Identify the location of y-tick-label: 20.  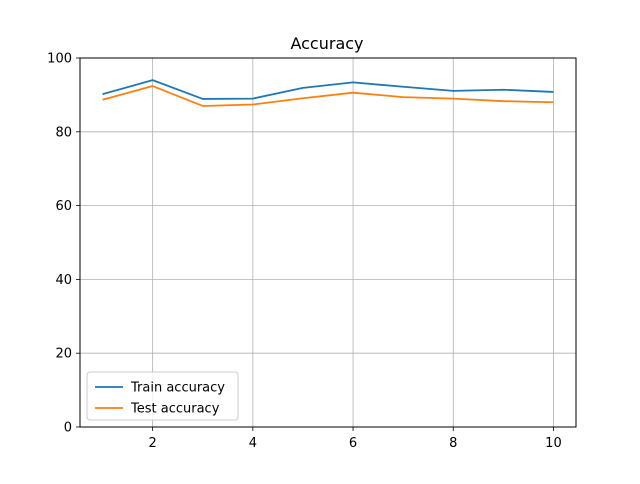
(63, 354).